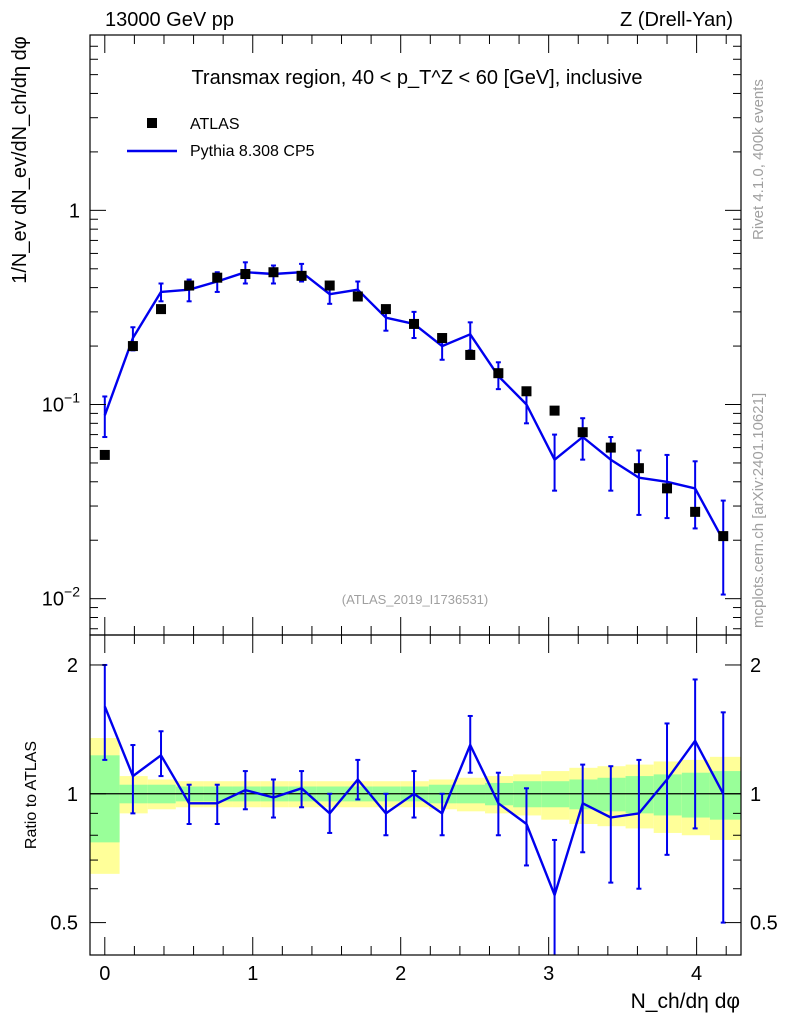 This screenshot has width=786, height=1024. I want to click on x-tick-label: 0, so click(104, 974).